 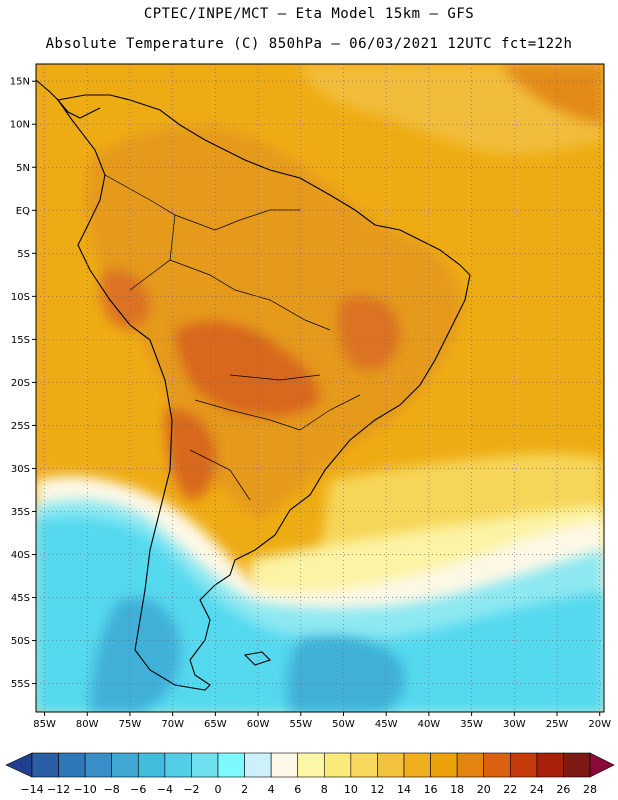 What do you see at coordinates (85, 789) in the screenshot?
I see `colorbar-label: −10` at bounding box center [85, 789].